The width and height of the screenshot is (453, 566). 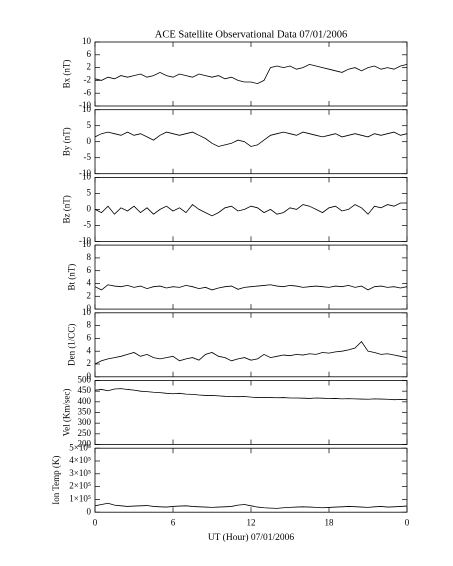 What do you see at coordinates (66, 141) in the screenshot?
I see `y-axis-label: By (nT)` at bounding box center [66, 141].